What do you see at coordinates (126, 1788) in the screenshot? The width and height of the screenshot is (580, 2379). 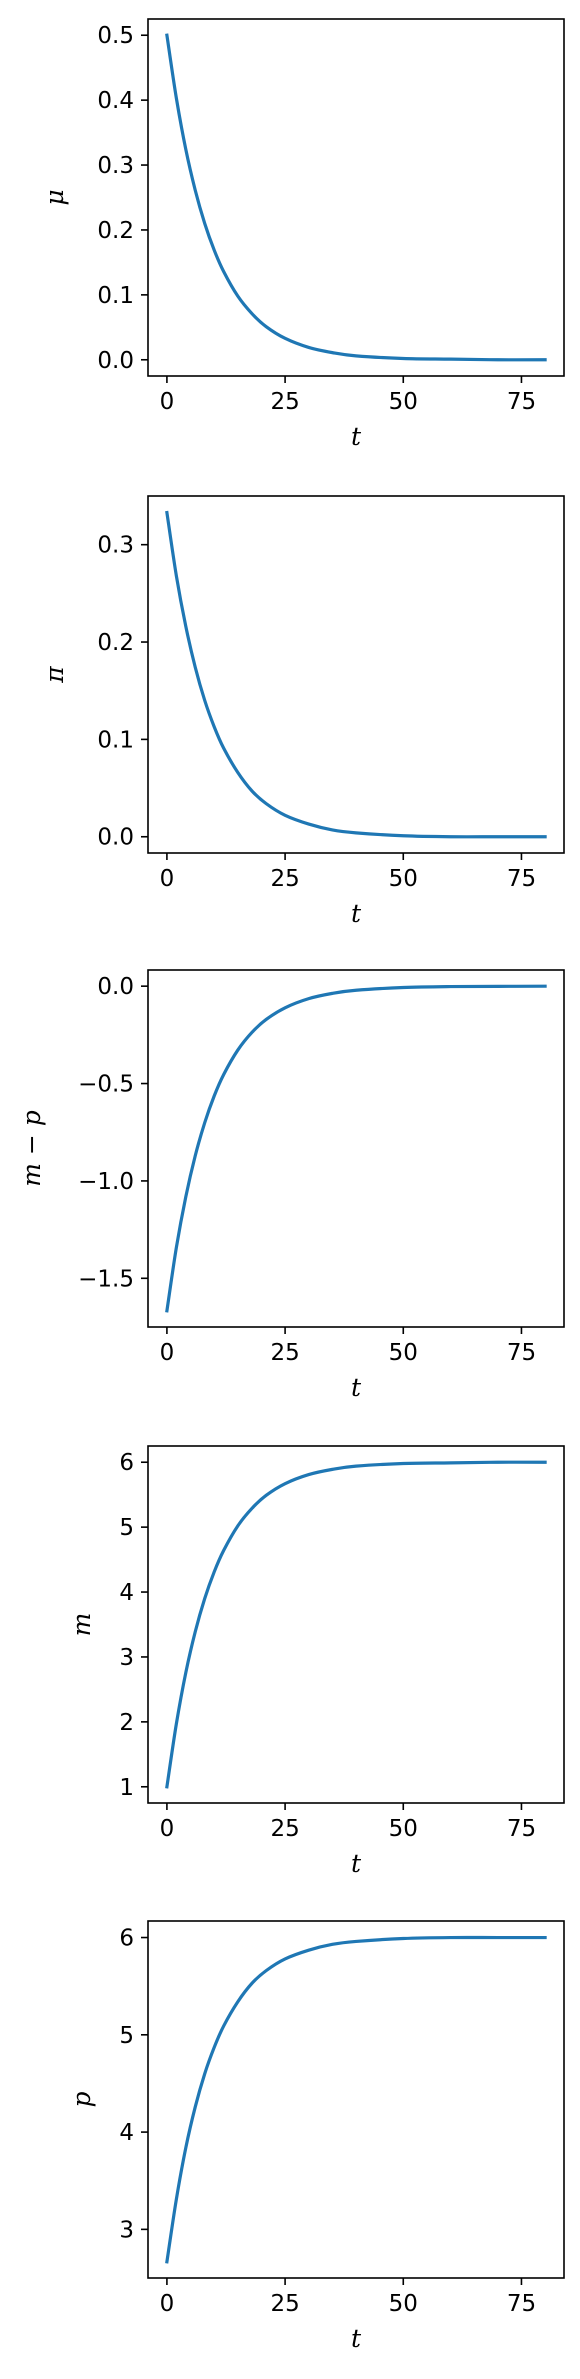 I see `y-tick-label: 1` at bounding box center [126, 1788].